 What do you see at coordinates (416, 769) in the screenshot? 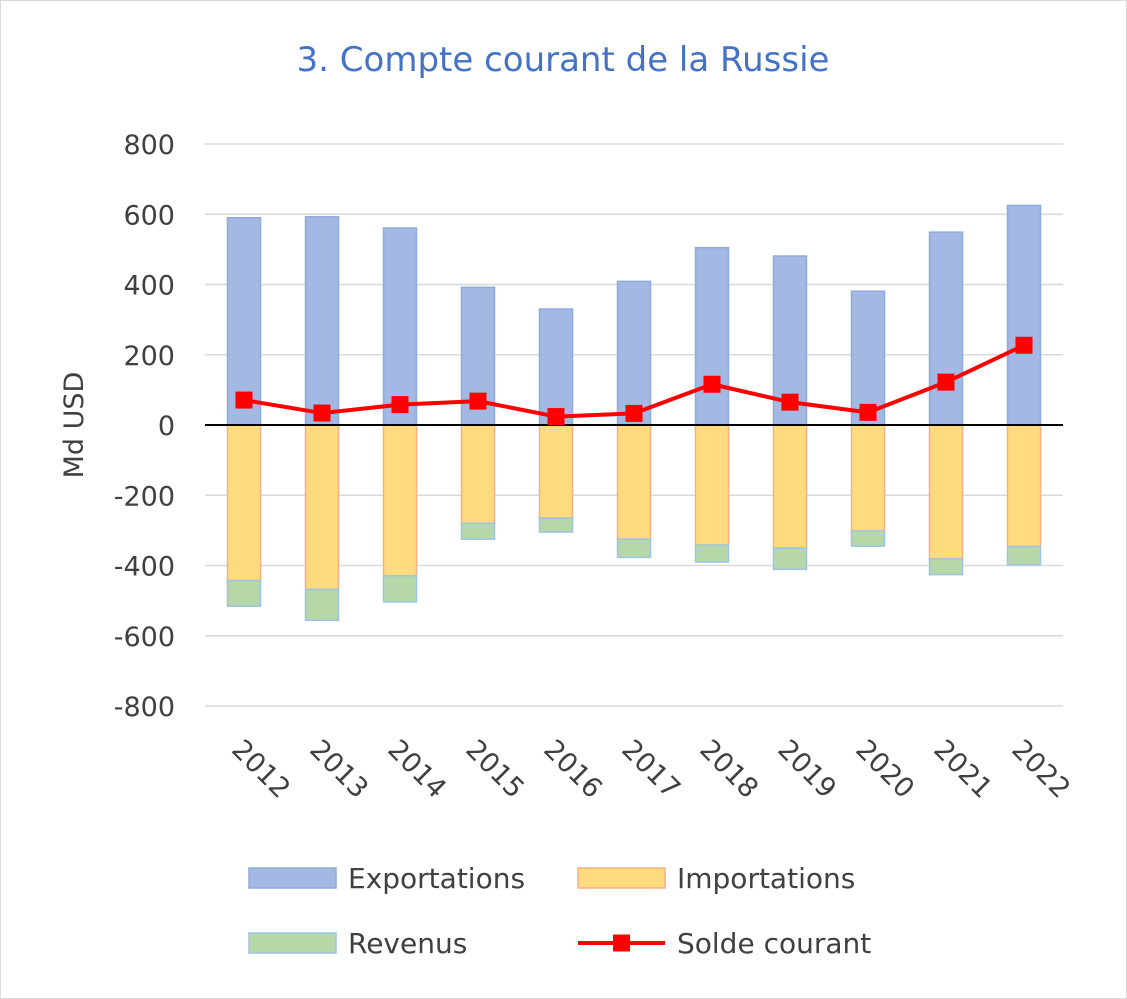
I see `x-tick-label: 2014` at bounding box center [416, 769].